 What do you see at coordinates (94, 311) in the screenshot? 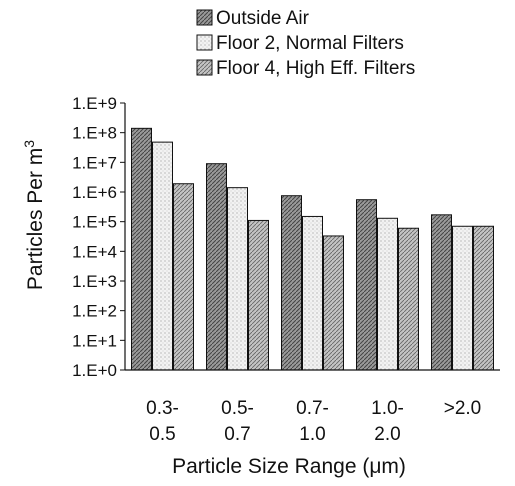
I see `y-tick-label: 1.E+2` at bounding box center [94, 311].